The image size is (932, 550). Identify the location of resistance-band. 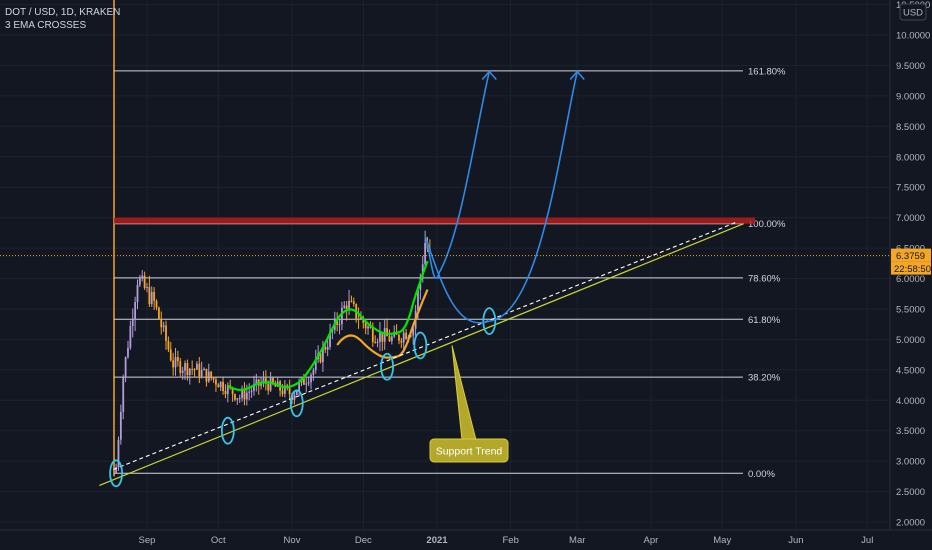
(434, 220).